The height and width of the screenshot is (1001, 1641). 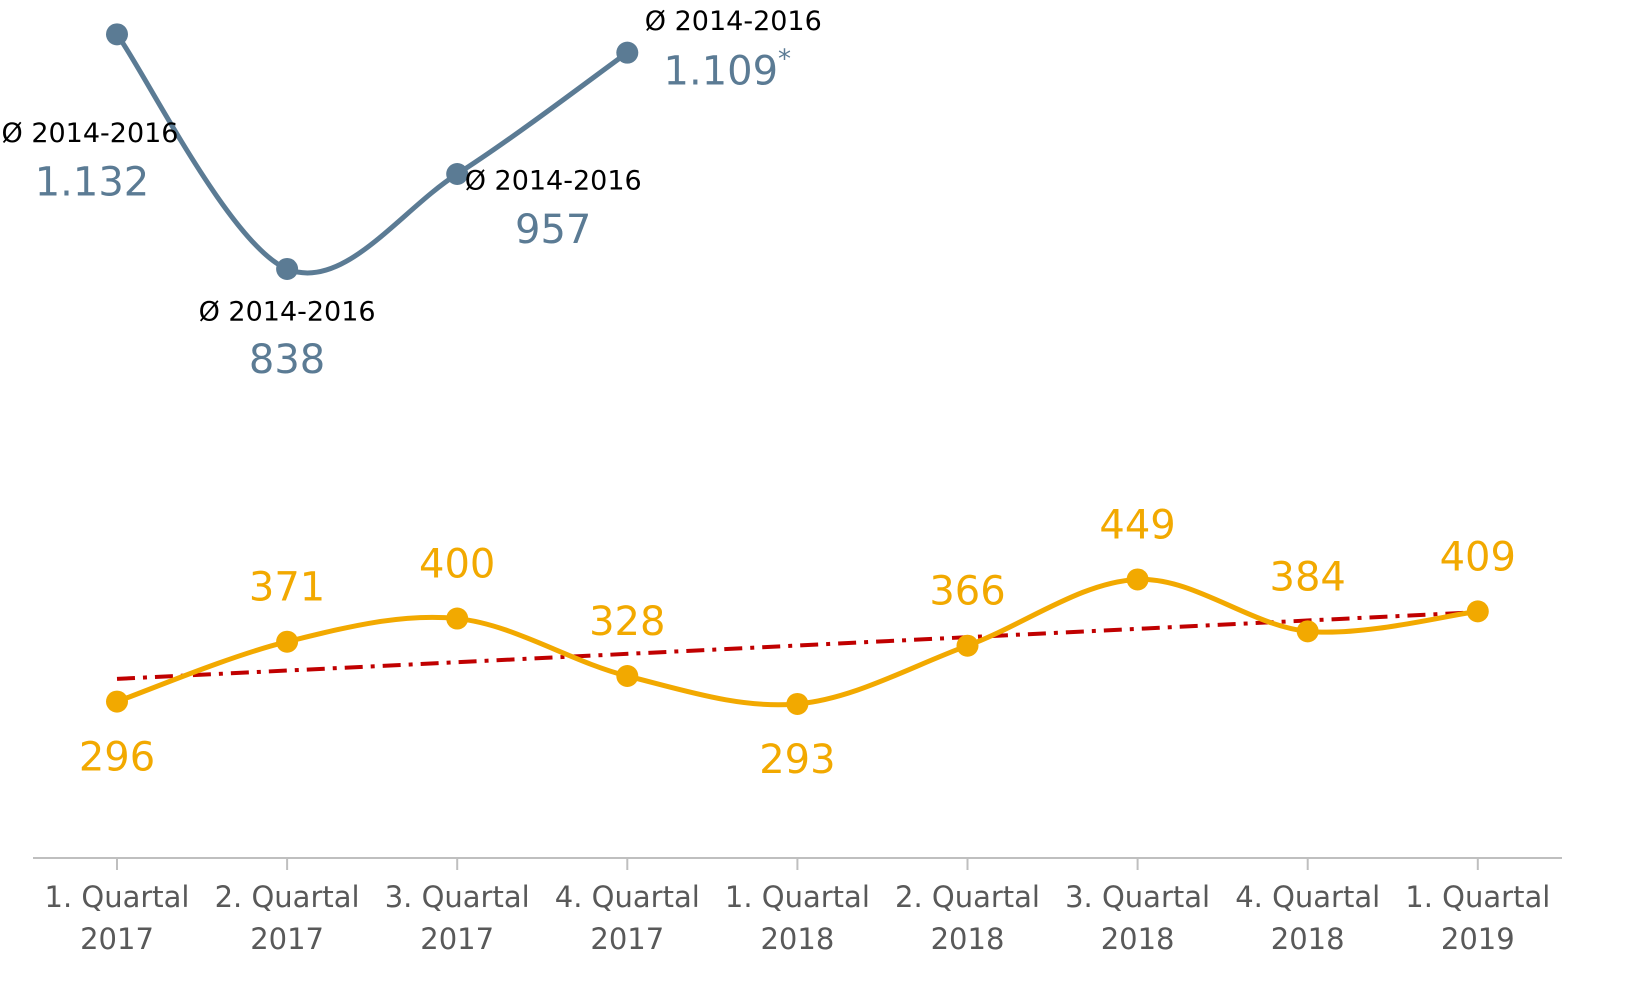 I want to click on footnote-mark: *, so click(x=784, y=59).